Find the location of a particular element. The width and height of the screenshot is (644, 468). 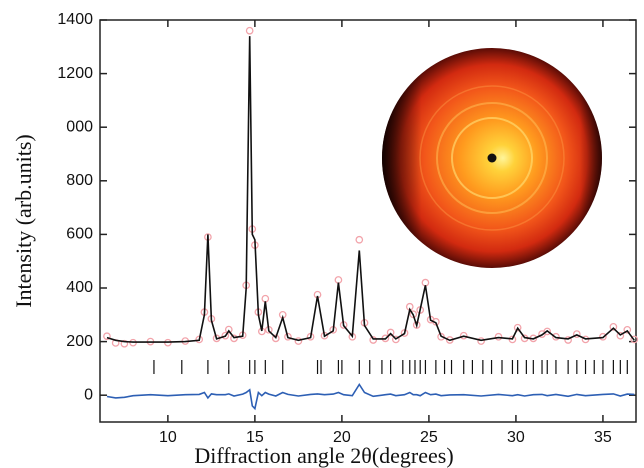

y-tick-label: 400 is located at coordinates (79, 287).